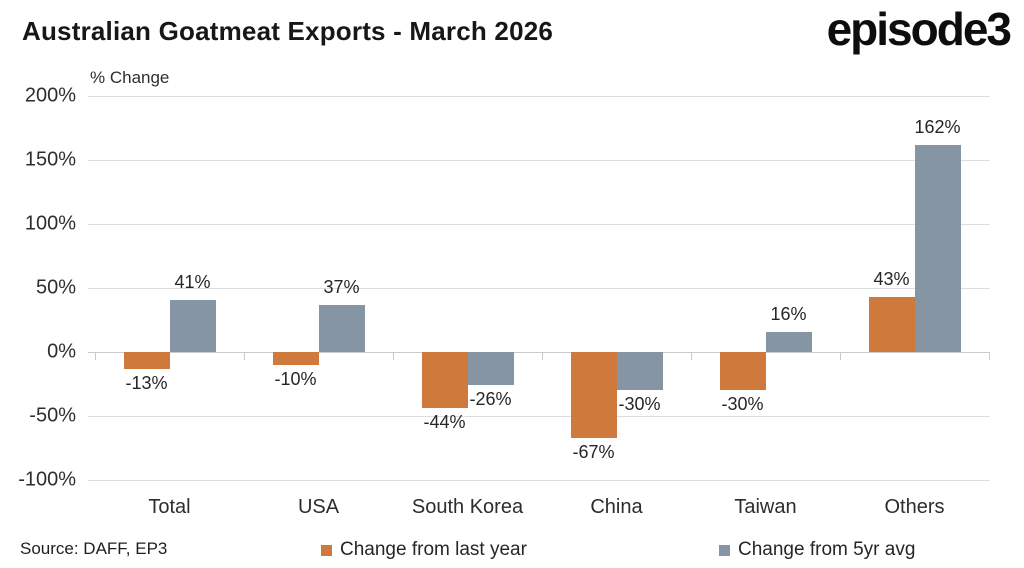  I want to click on value-label-change-from-5yr-avg-total: 41%, so click(192, 281).